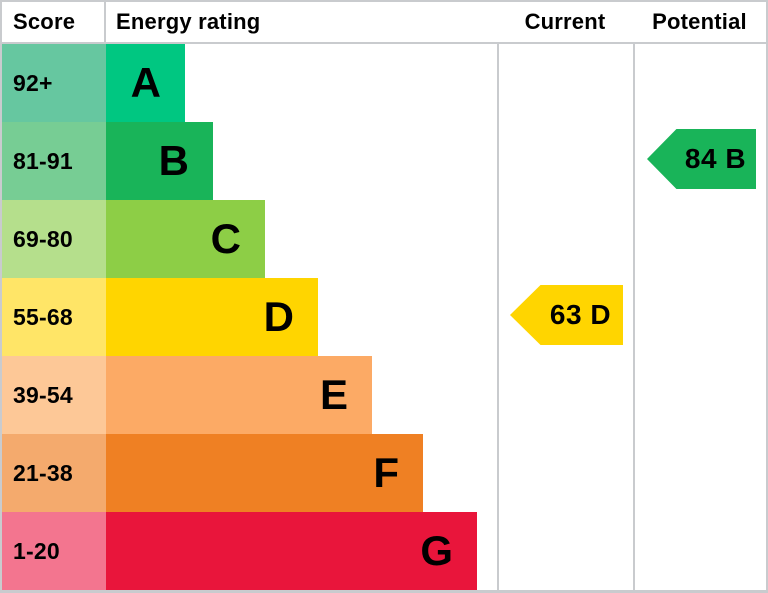  What do you see at coordinates (54, 551) in the screenshot?
I see `band-score-cell: 1-20` at bounding box center [54, 551].